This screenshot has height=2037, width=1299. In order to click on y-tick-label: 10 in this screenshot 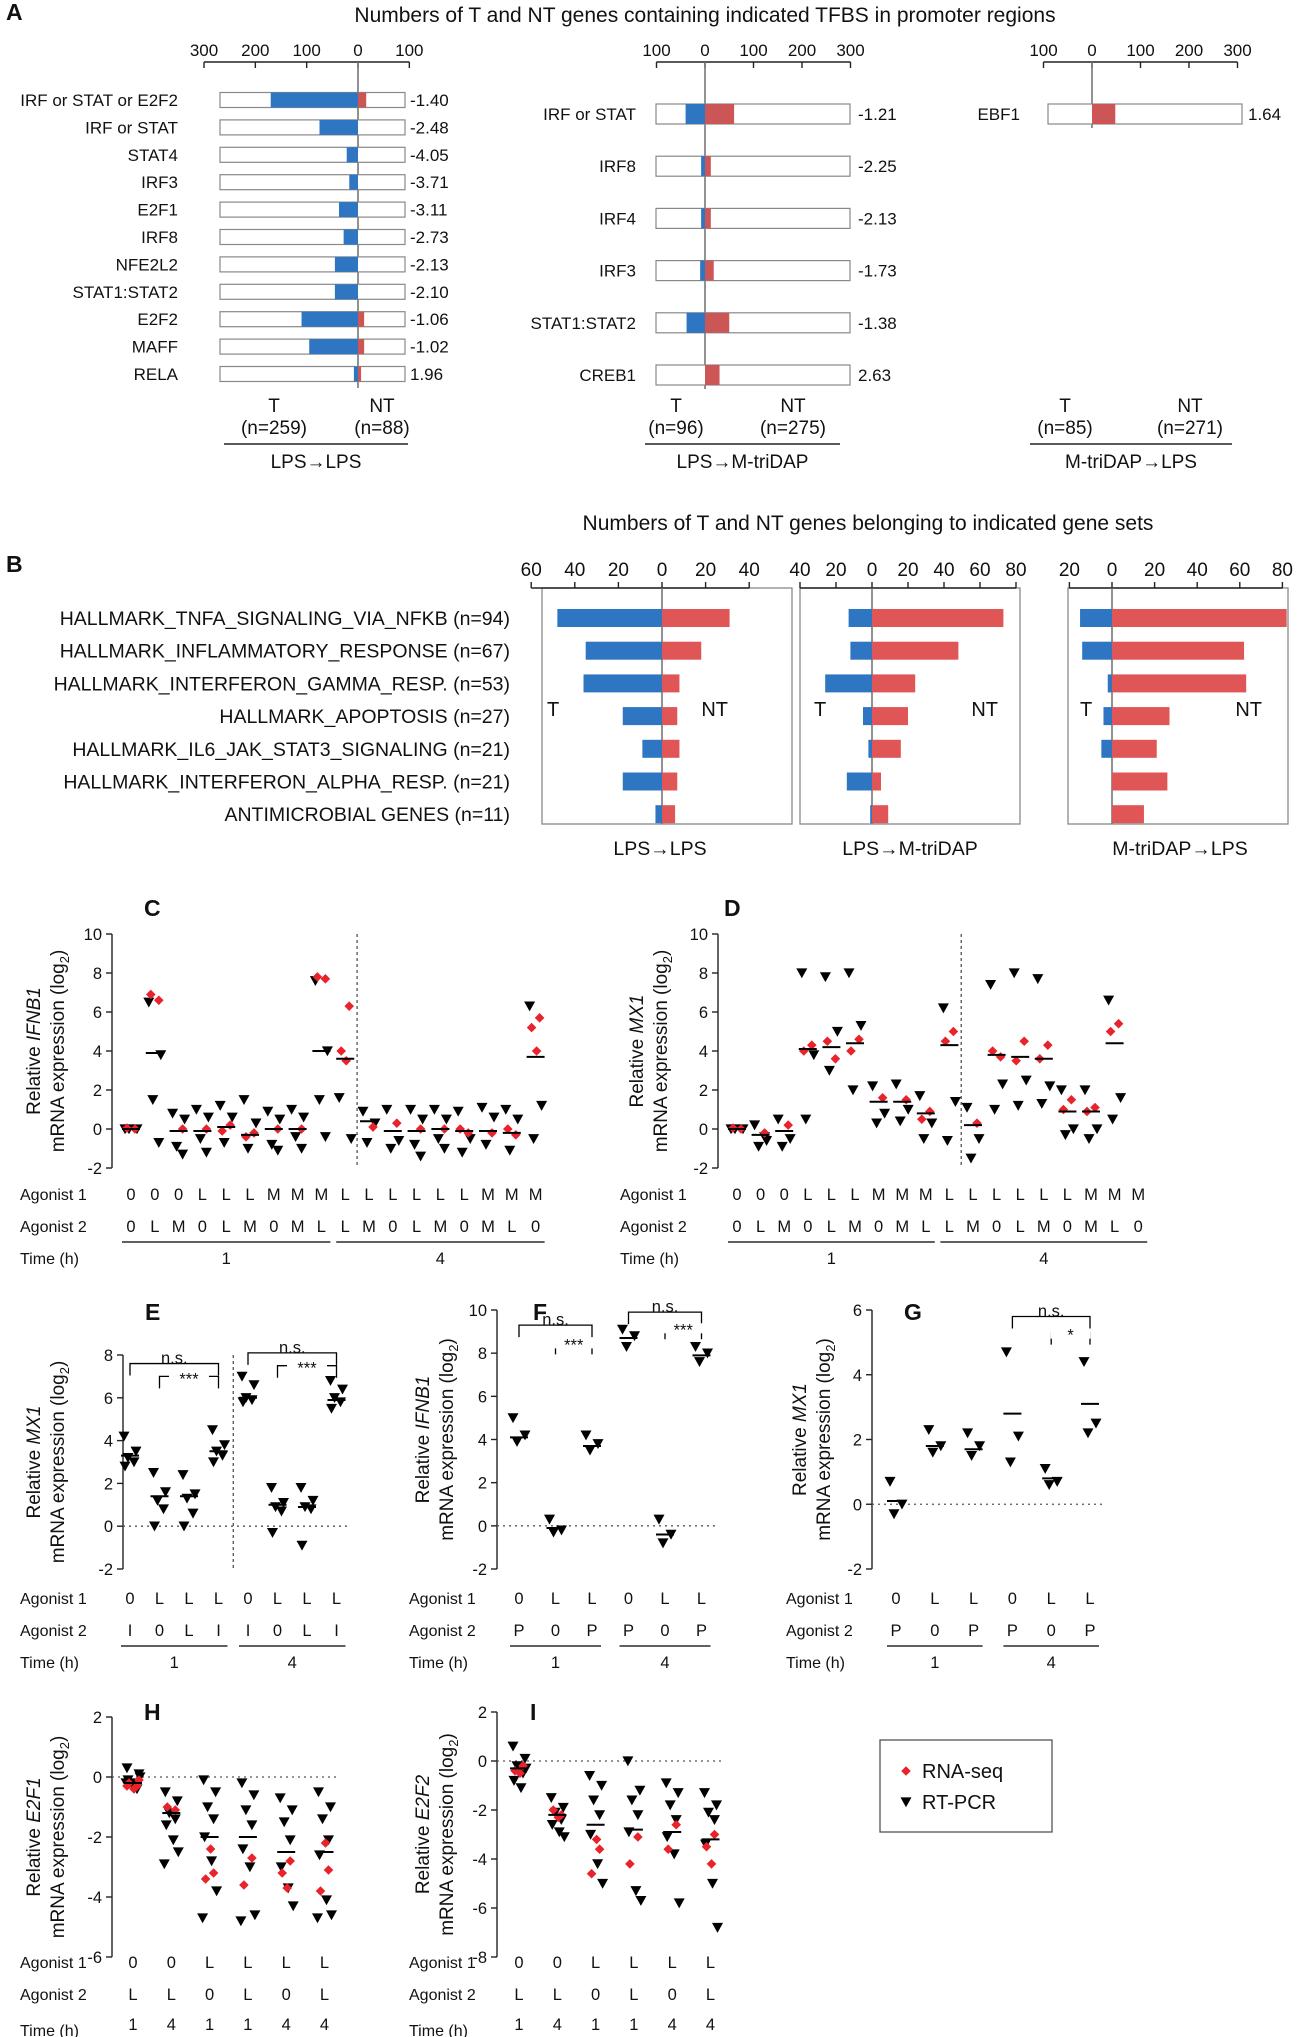, I will do `click(93, 935)`.